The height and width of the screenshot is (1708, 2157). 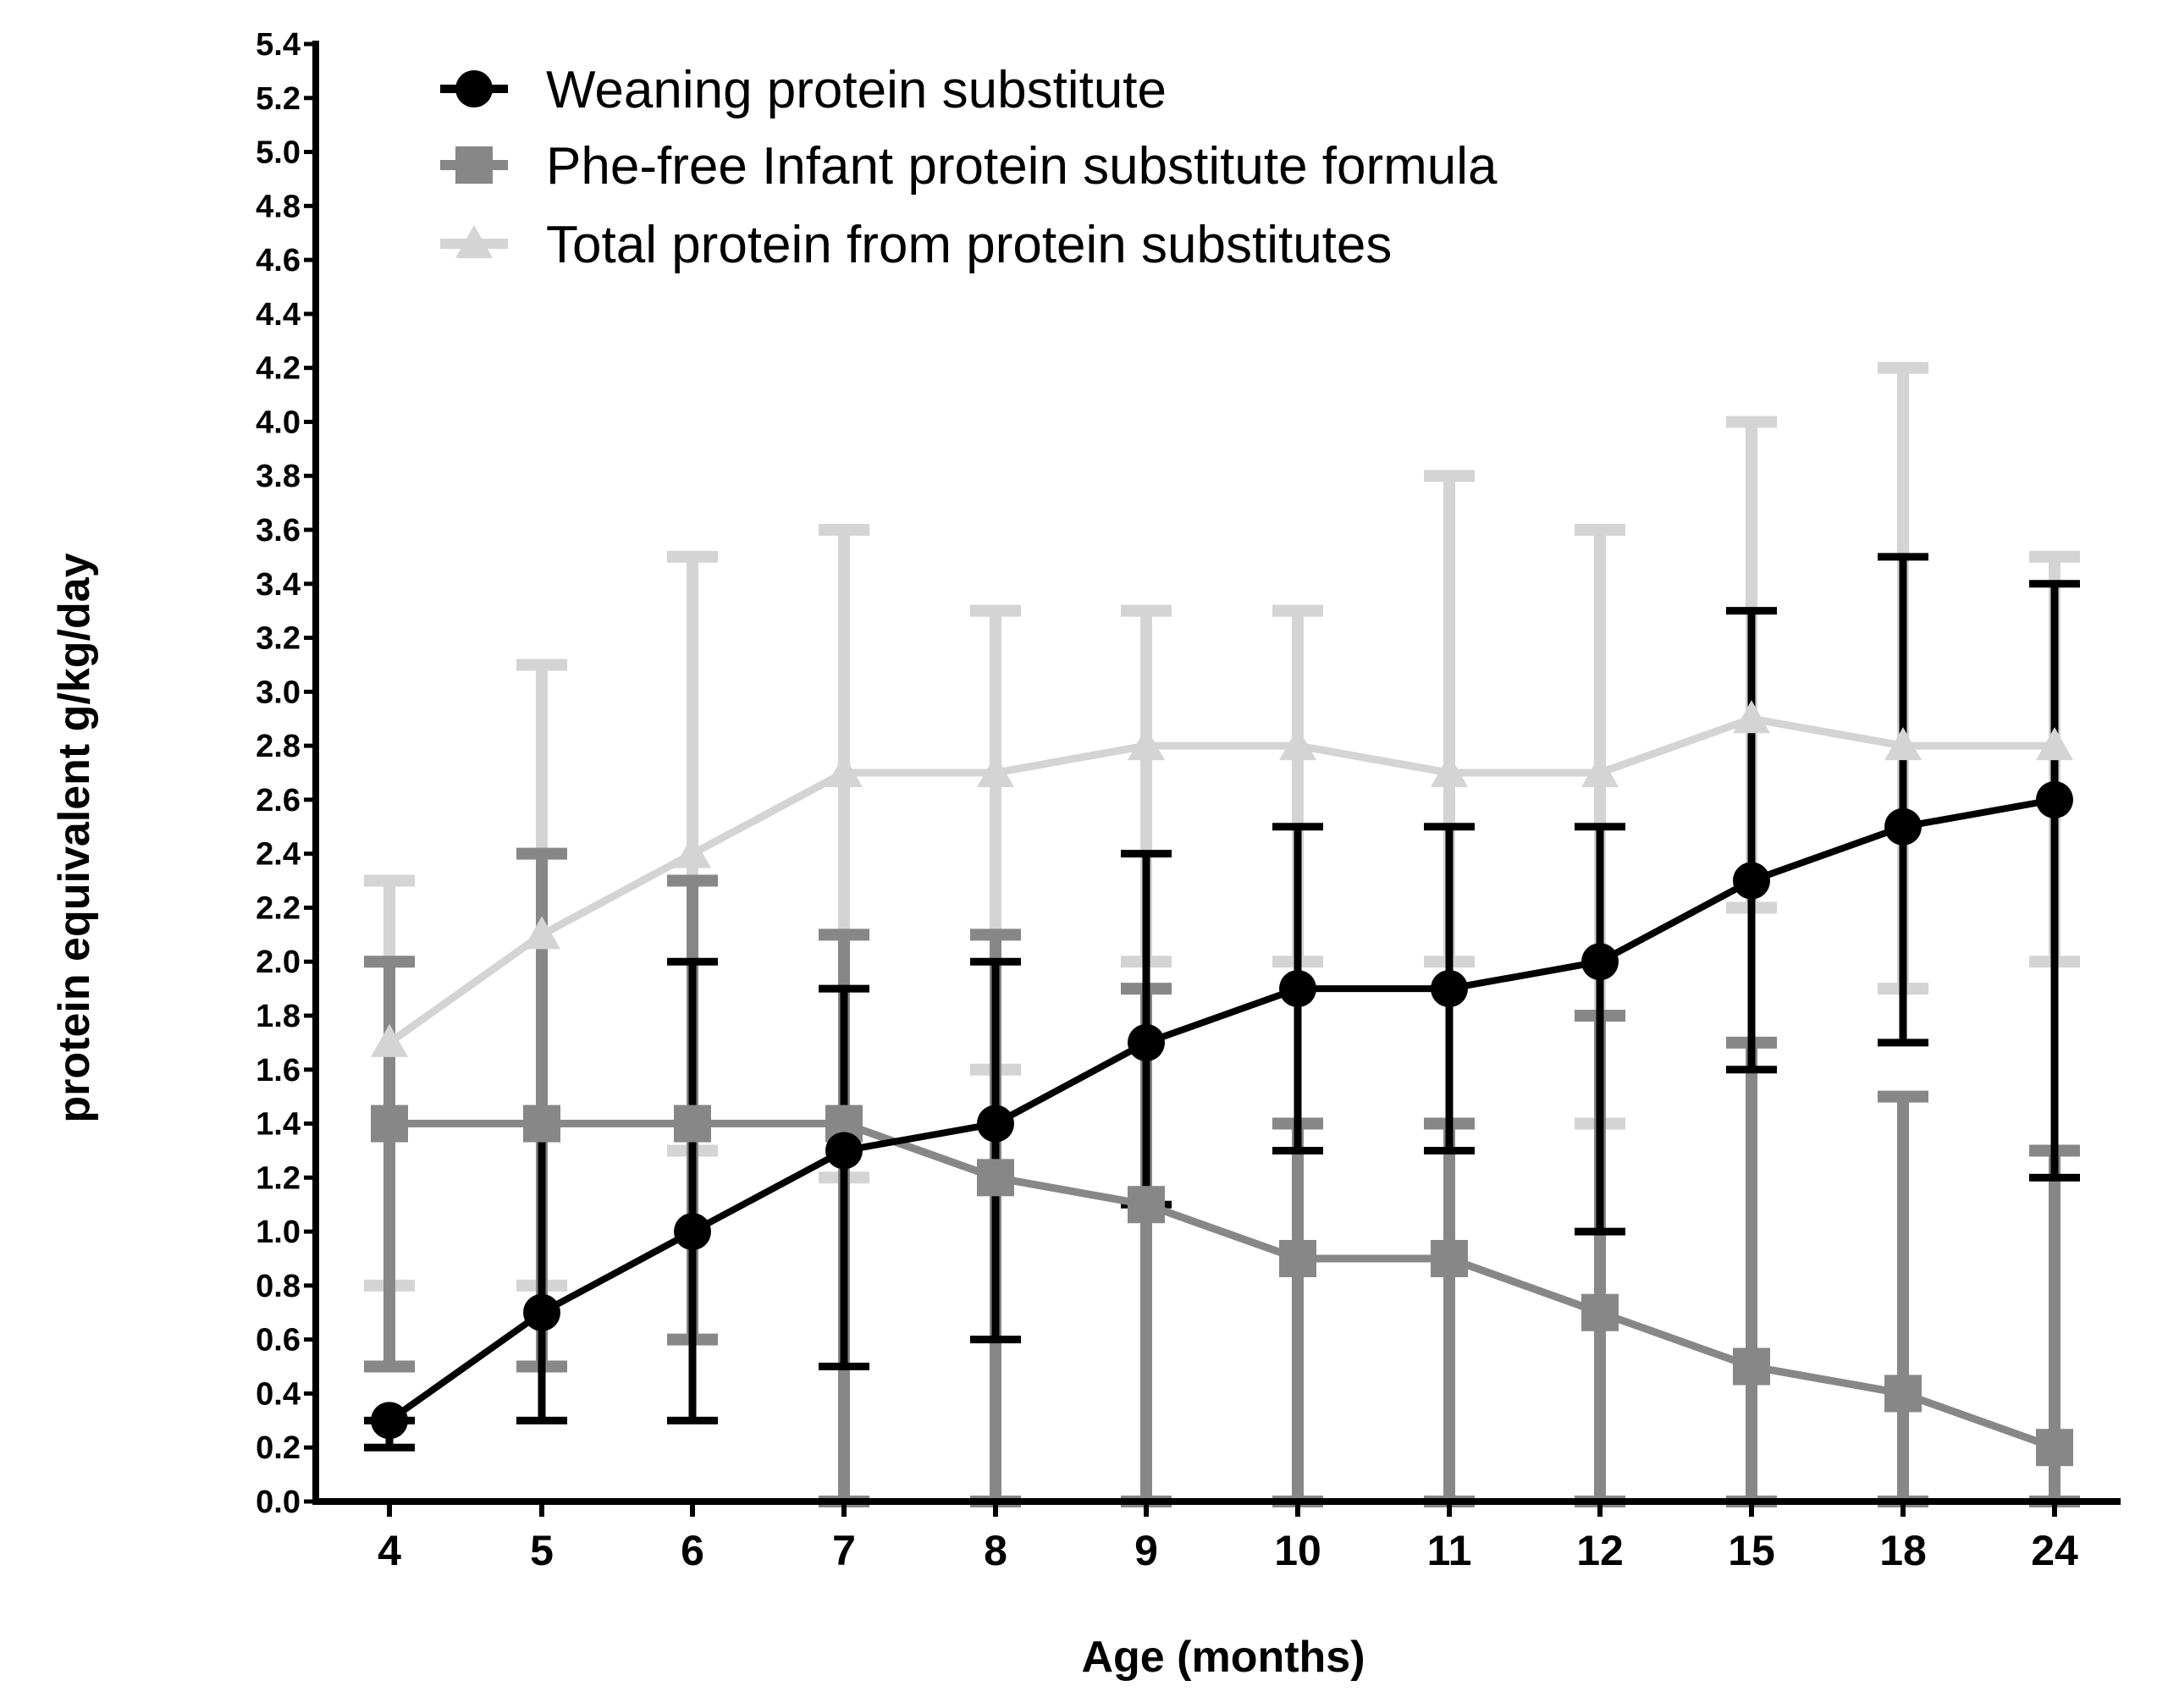 I want to click on y-tick-label: 3.0, so click(x=278, y=693).